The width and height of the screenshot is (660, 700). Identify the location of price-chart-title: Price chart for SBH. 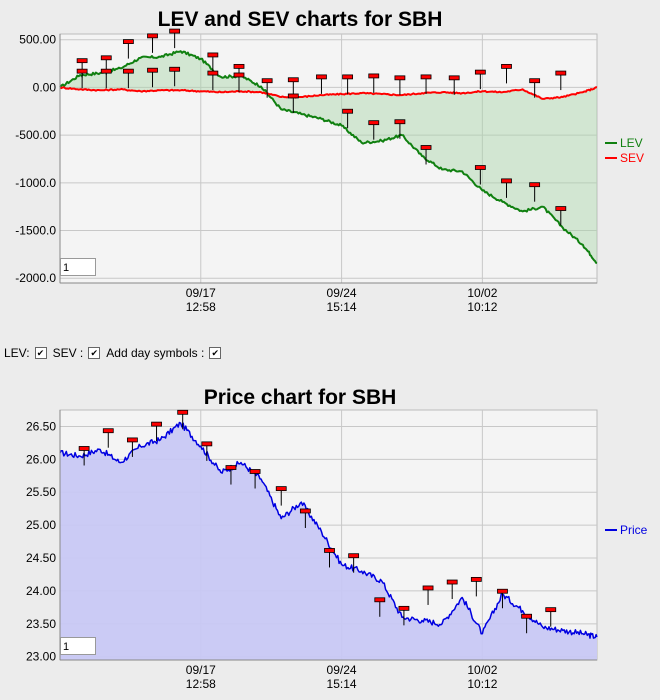
(300, 397).